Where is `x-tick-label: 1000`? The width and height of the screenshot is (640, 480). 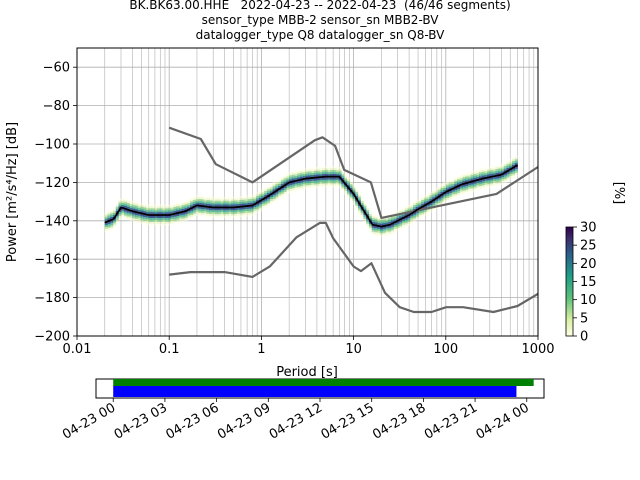 x-tick-label: 1000 is located at coordinates (537, 349).